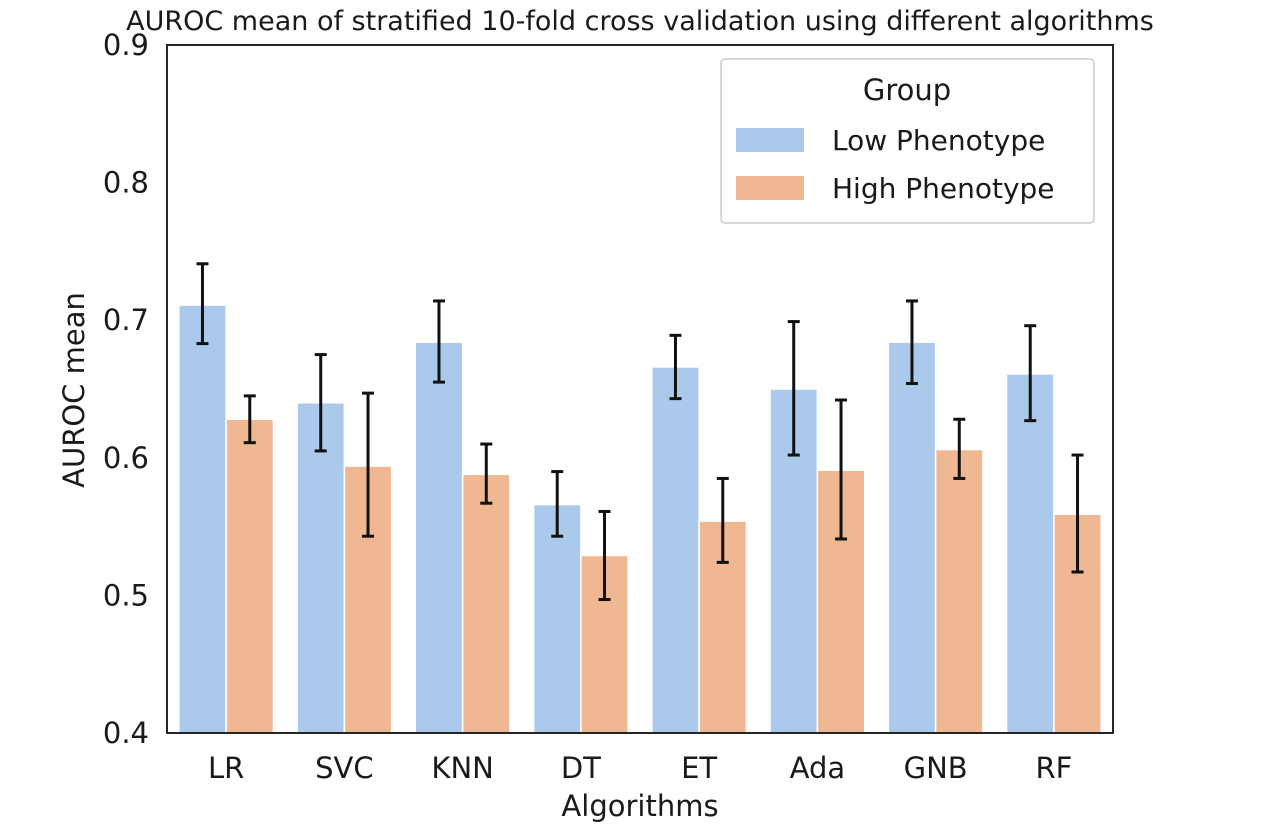 The image size is (1280, 836). What do you see at coordinates (344, 768) in the screenshot?
I see `x-tick-label-svc: SVC` at bounding box center [344, 768].